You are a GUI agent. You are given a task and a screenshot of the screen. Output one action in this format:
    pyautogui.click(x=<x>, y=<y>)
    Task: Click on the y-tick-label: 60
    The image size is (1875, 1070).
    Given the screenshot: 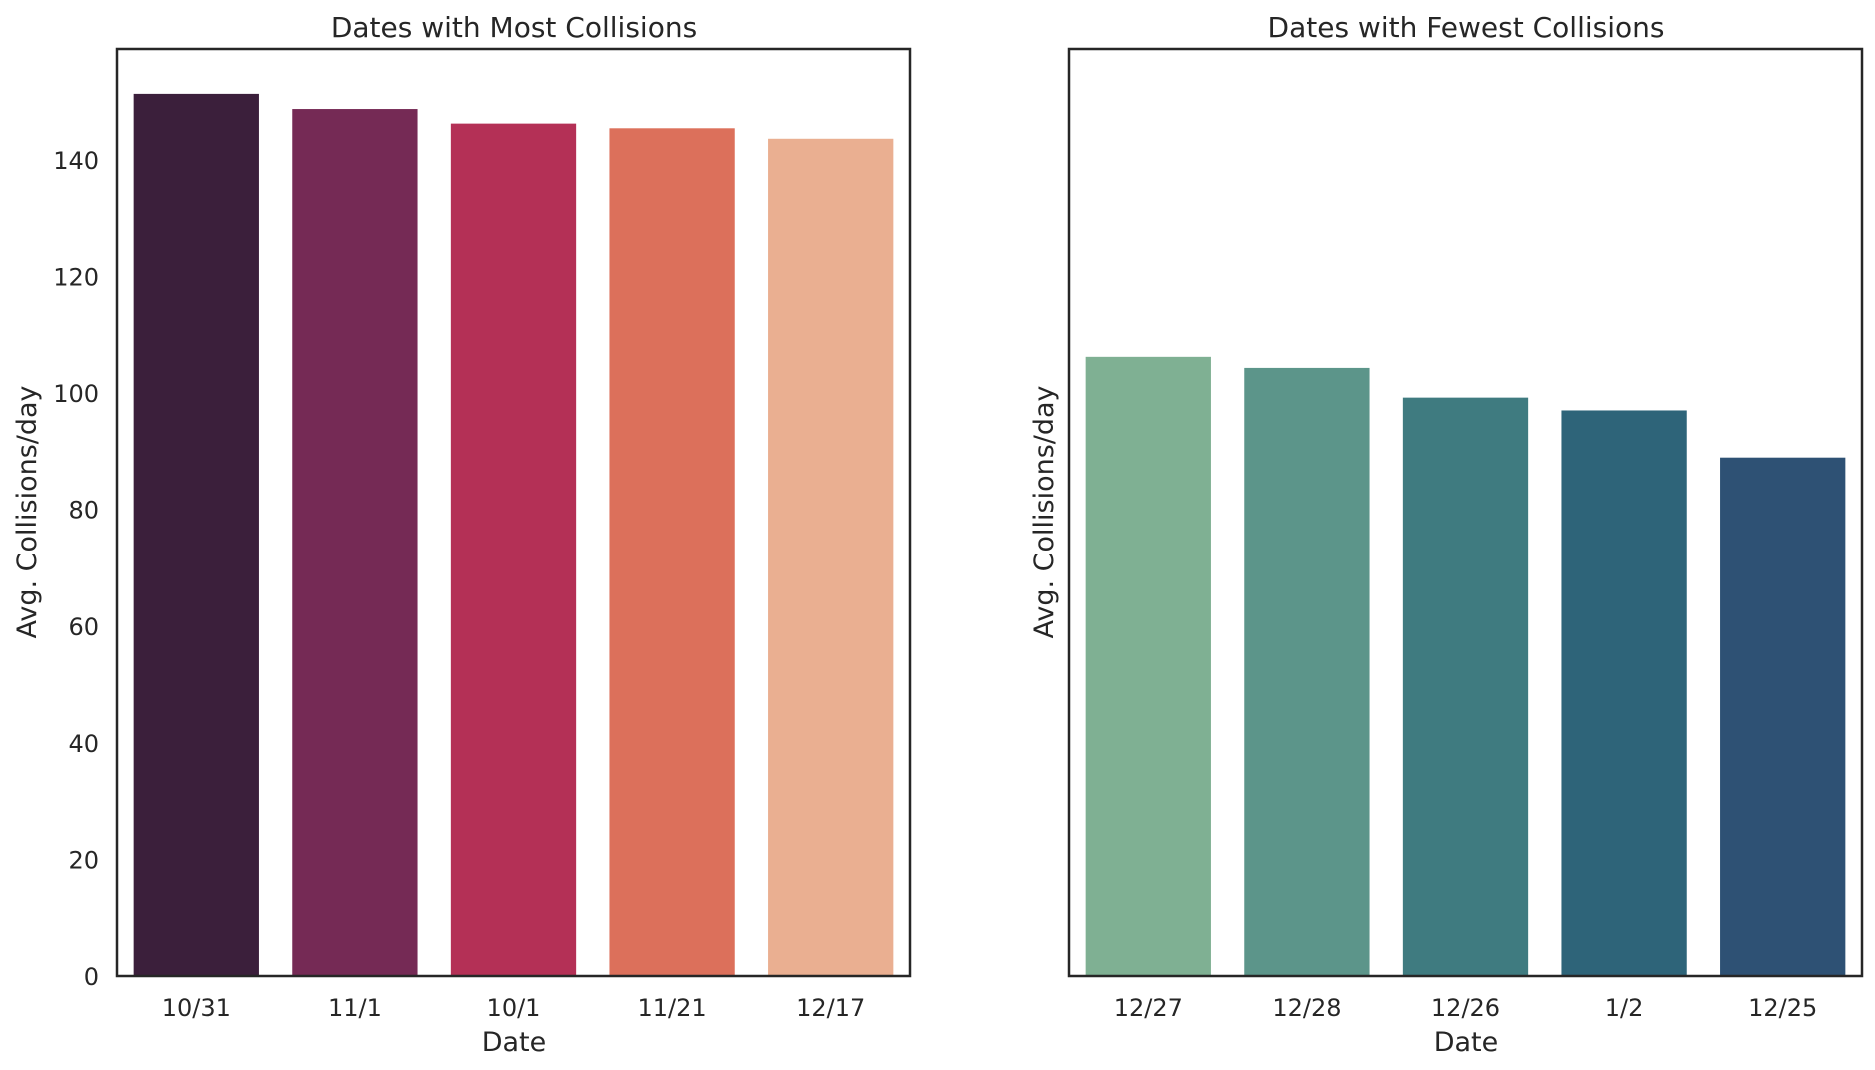 What is the action you would take?
    pyautogui.click(x=83, y=627)
    